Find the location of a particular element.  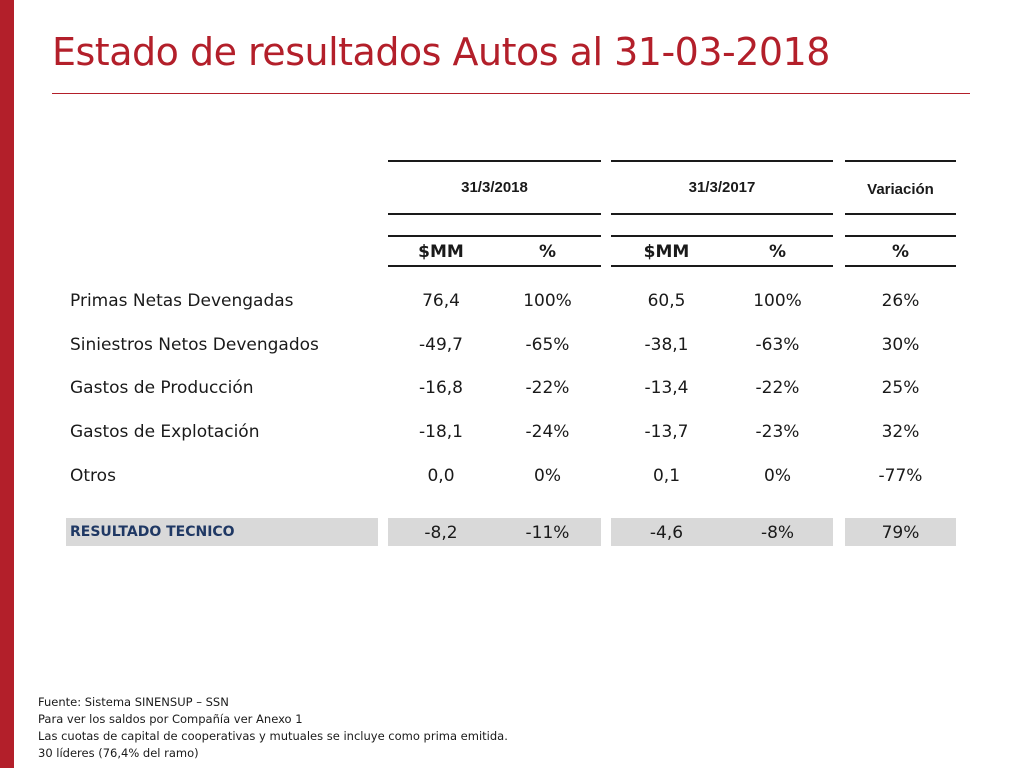

header-sub-bottom-line-2017 is located at coordinates (722, 266).